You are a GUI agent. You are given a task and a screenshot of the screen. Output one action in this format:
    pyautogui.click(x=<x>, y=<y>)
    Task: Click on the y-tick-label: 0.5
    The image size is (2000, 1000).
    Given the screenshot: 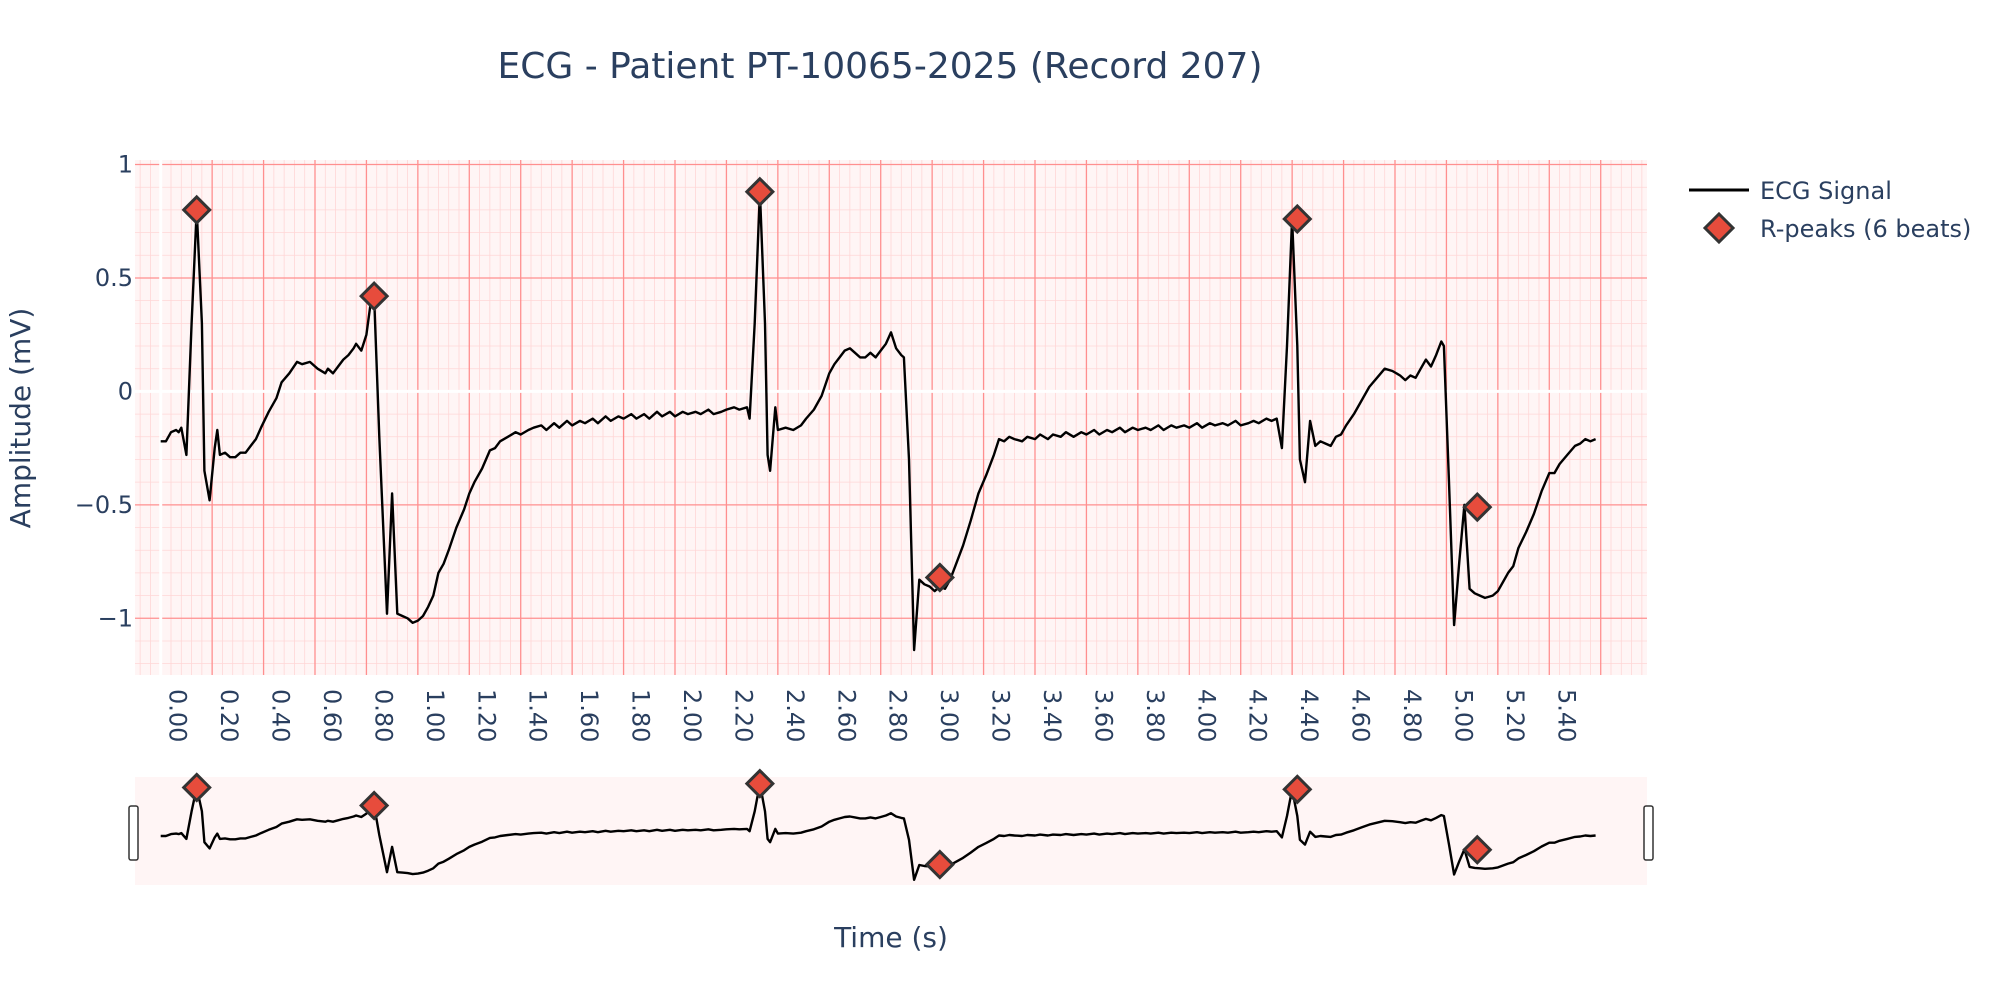 What is the action you would take?
    pyautogui.click(x=114, y=278)
    